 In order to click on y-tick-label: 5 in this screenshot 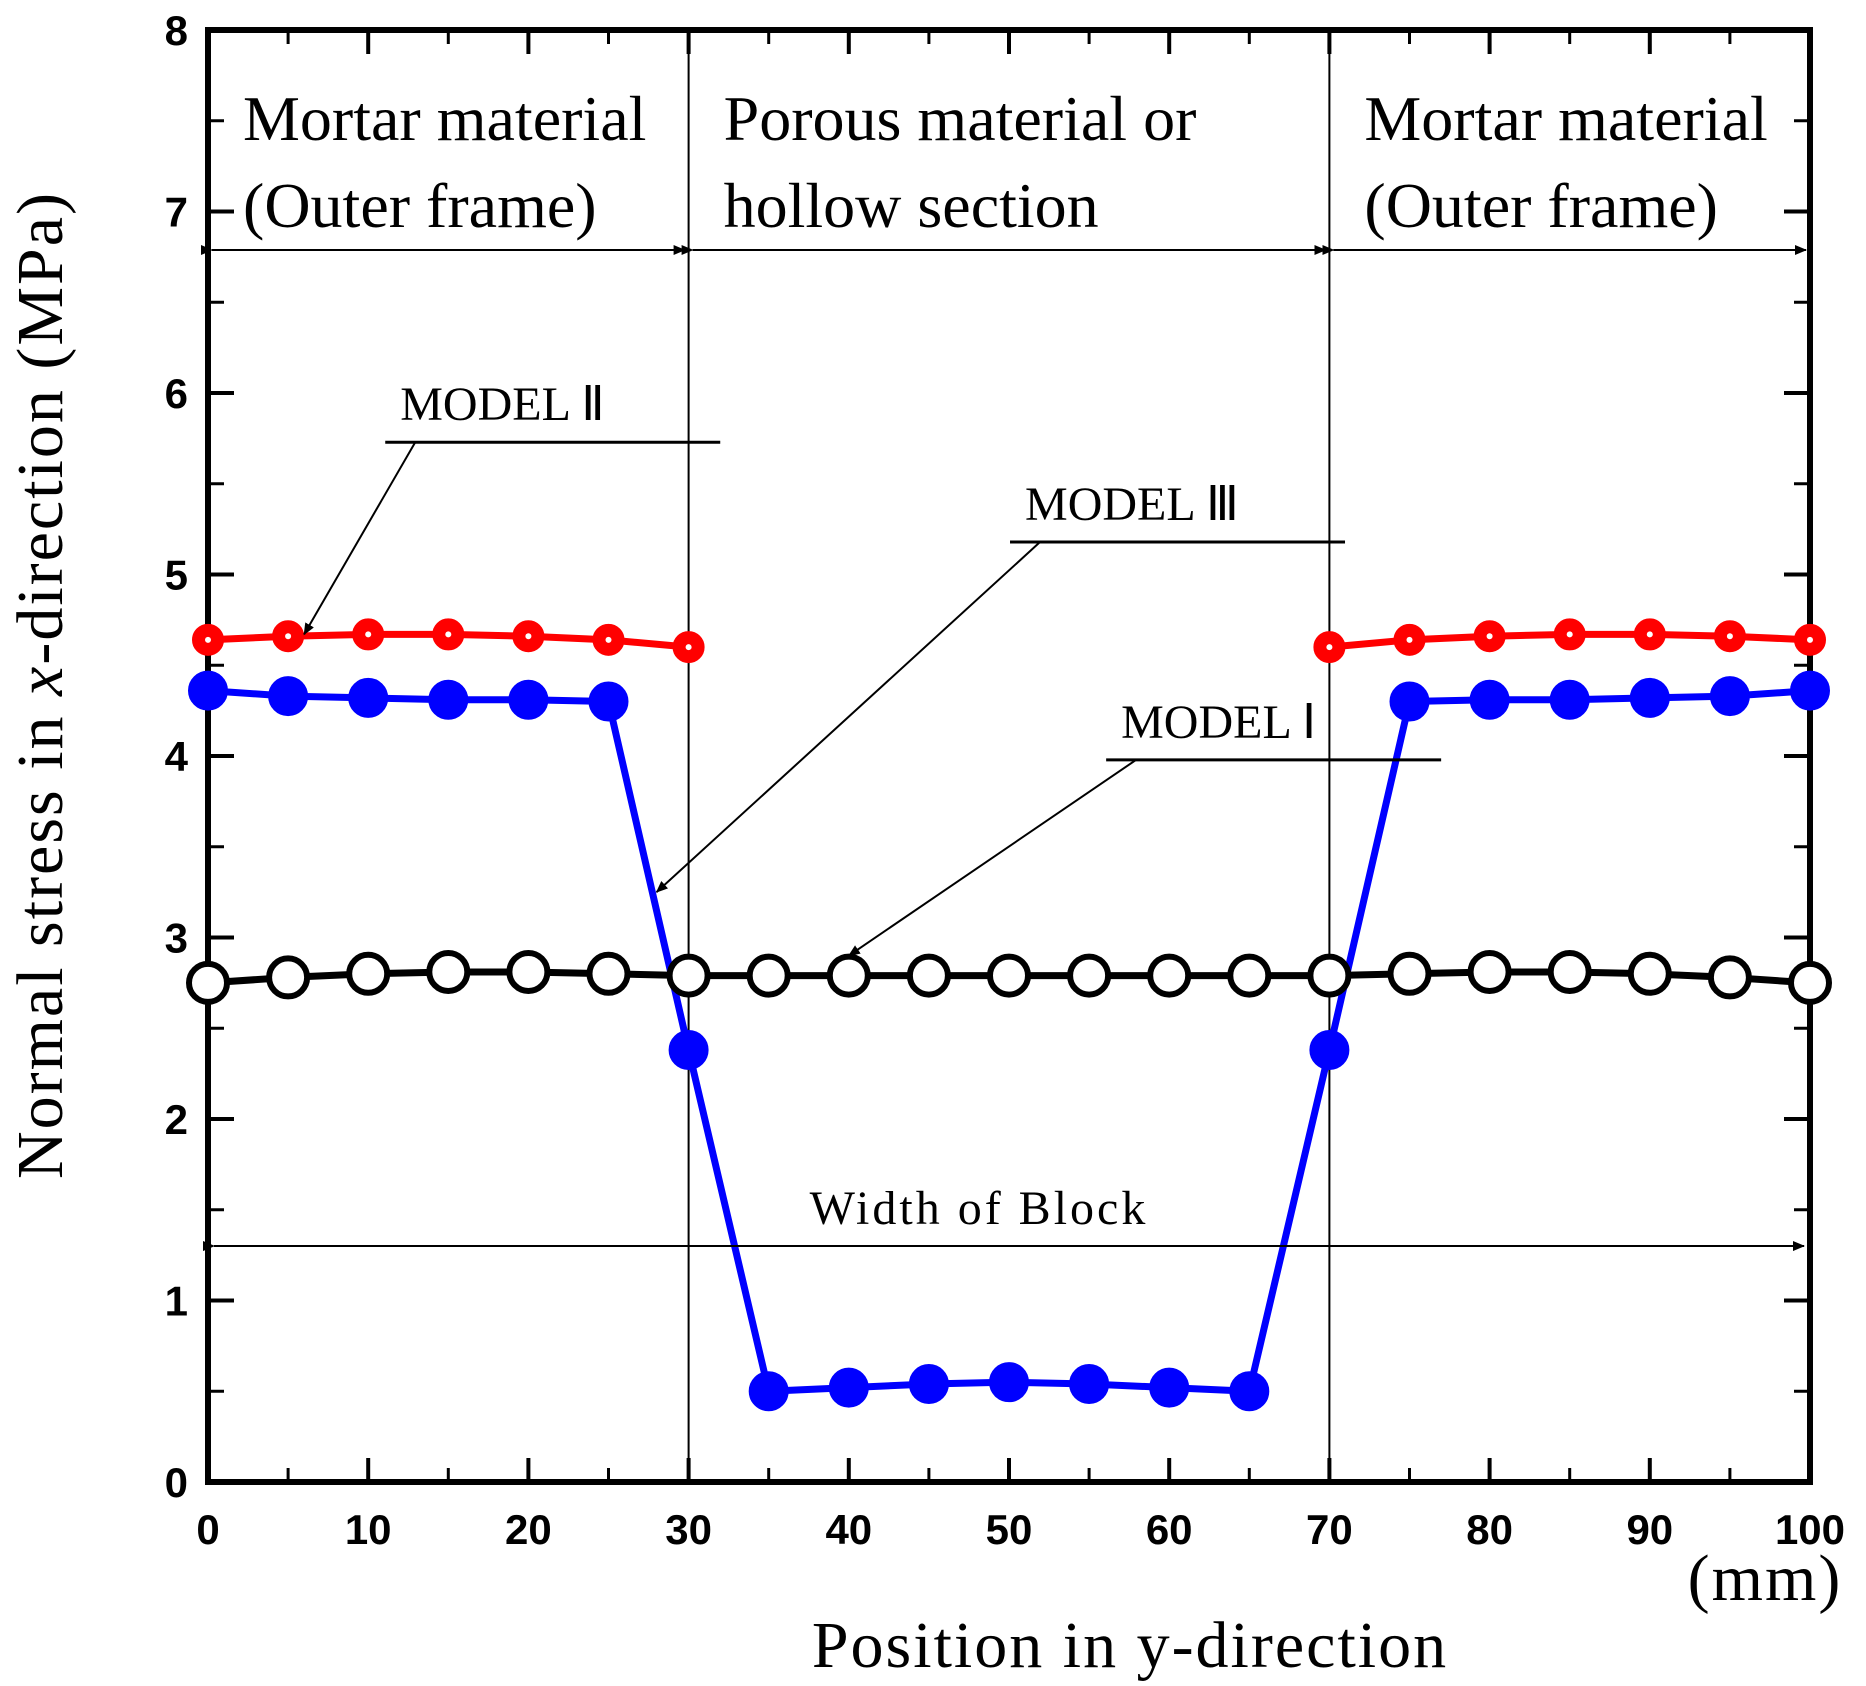, I will do `click(176, 575)`.